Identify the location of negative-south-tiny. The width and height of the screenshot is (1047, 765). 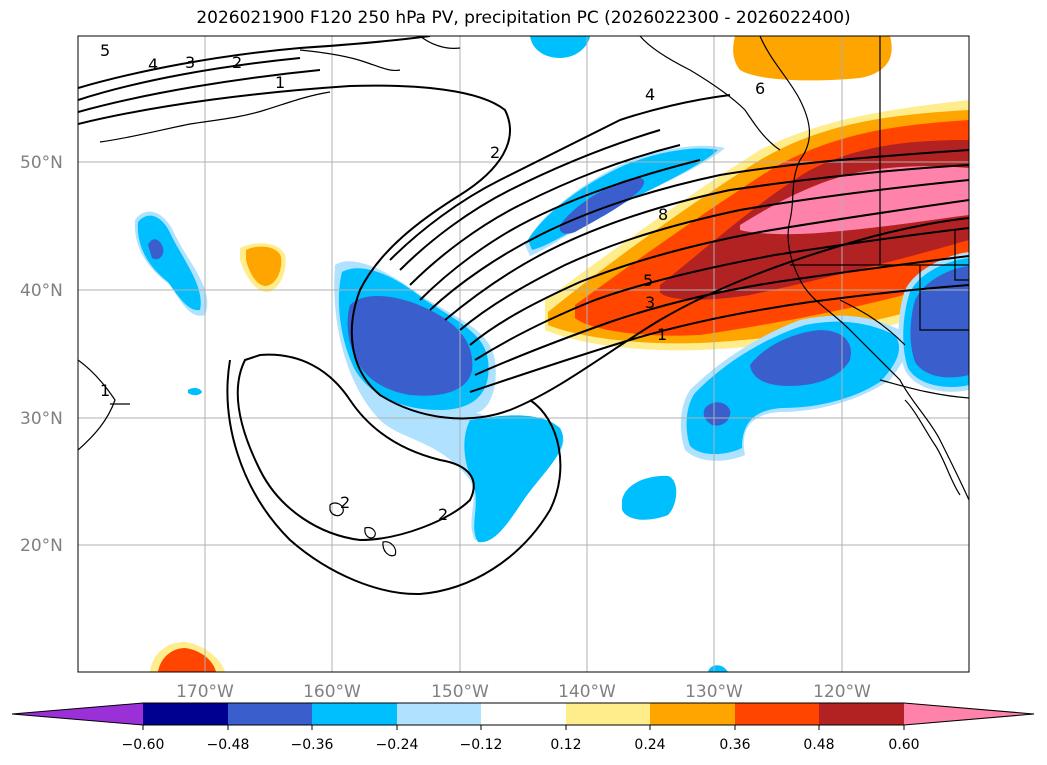
(718, 668).